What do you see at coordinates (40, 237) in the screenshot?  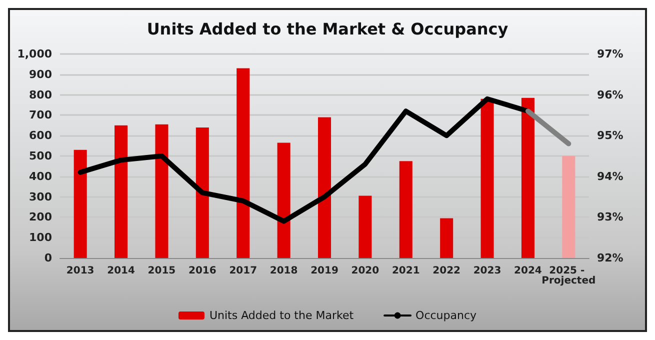 I see `y-tick-label: 100` at bounding box center [40, 237].